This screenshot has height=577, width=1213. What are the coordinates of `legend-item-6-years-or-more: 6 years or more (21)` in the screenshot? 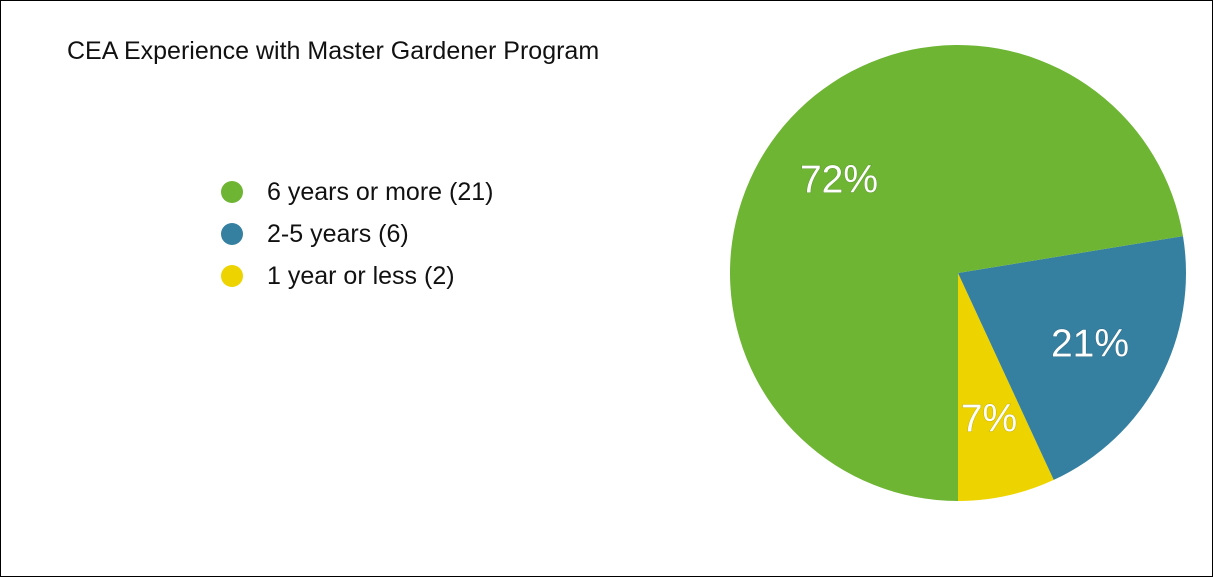 It's located at (357, 192).